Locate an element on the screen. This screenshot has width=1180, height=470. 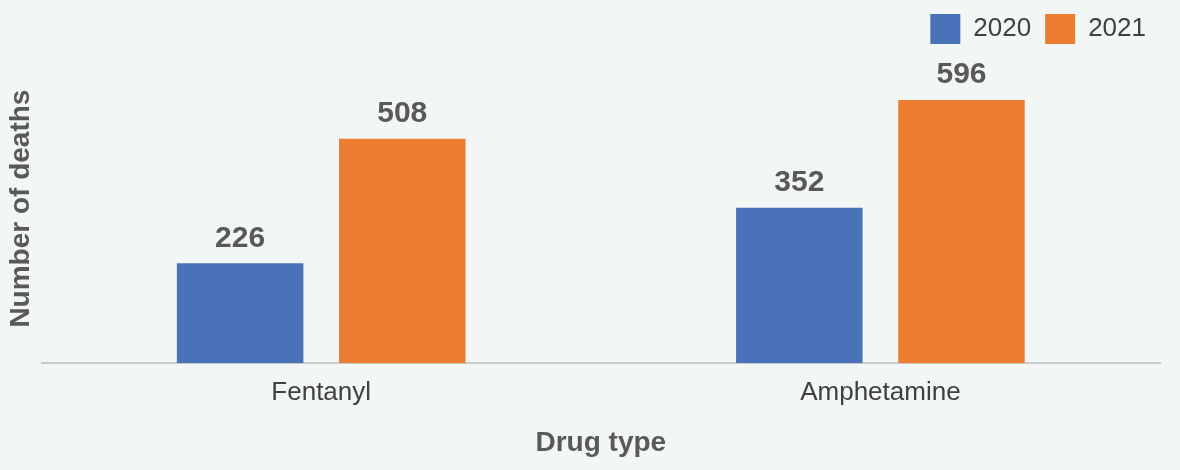
x-tick-label: Amphetamine is located at coordinates (880, 390).